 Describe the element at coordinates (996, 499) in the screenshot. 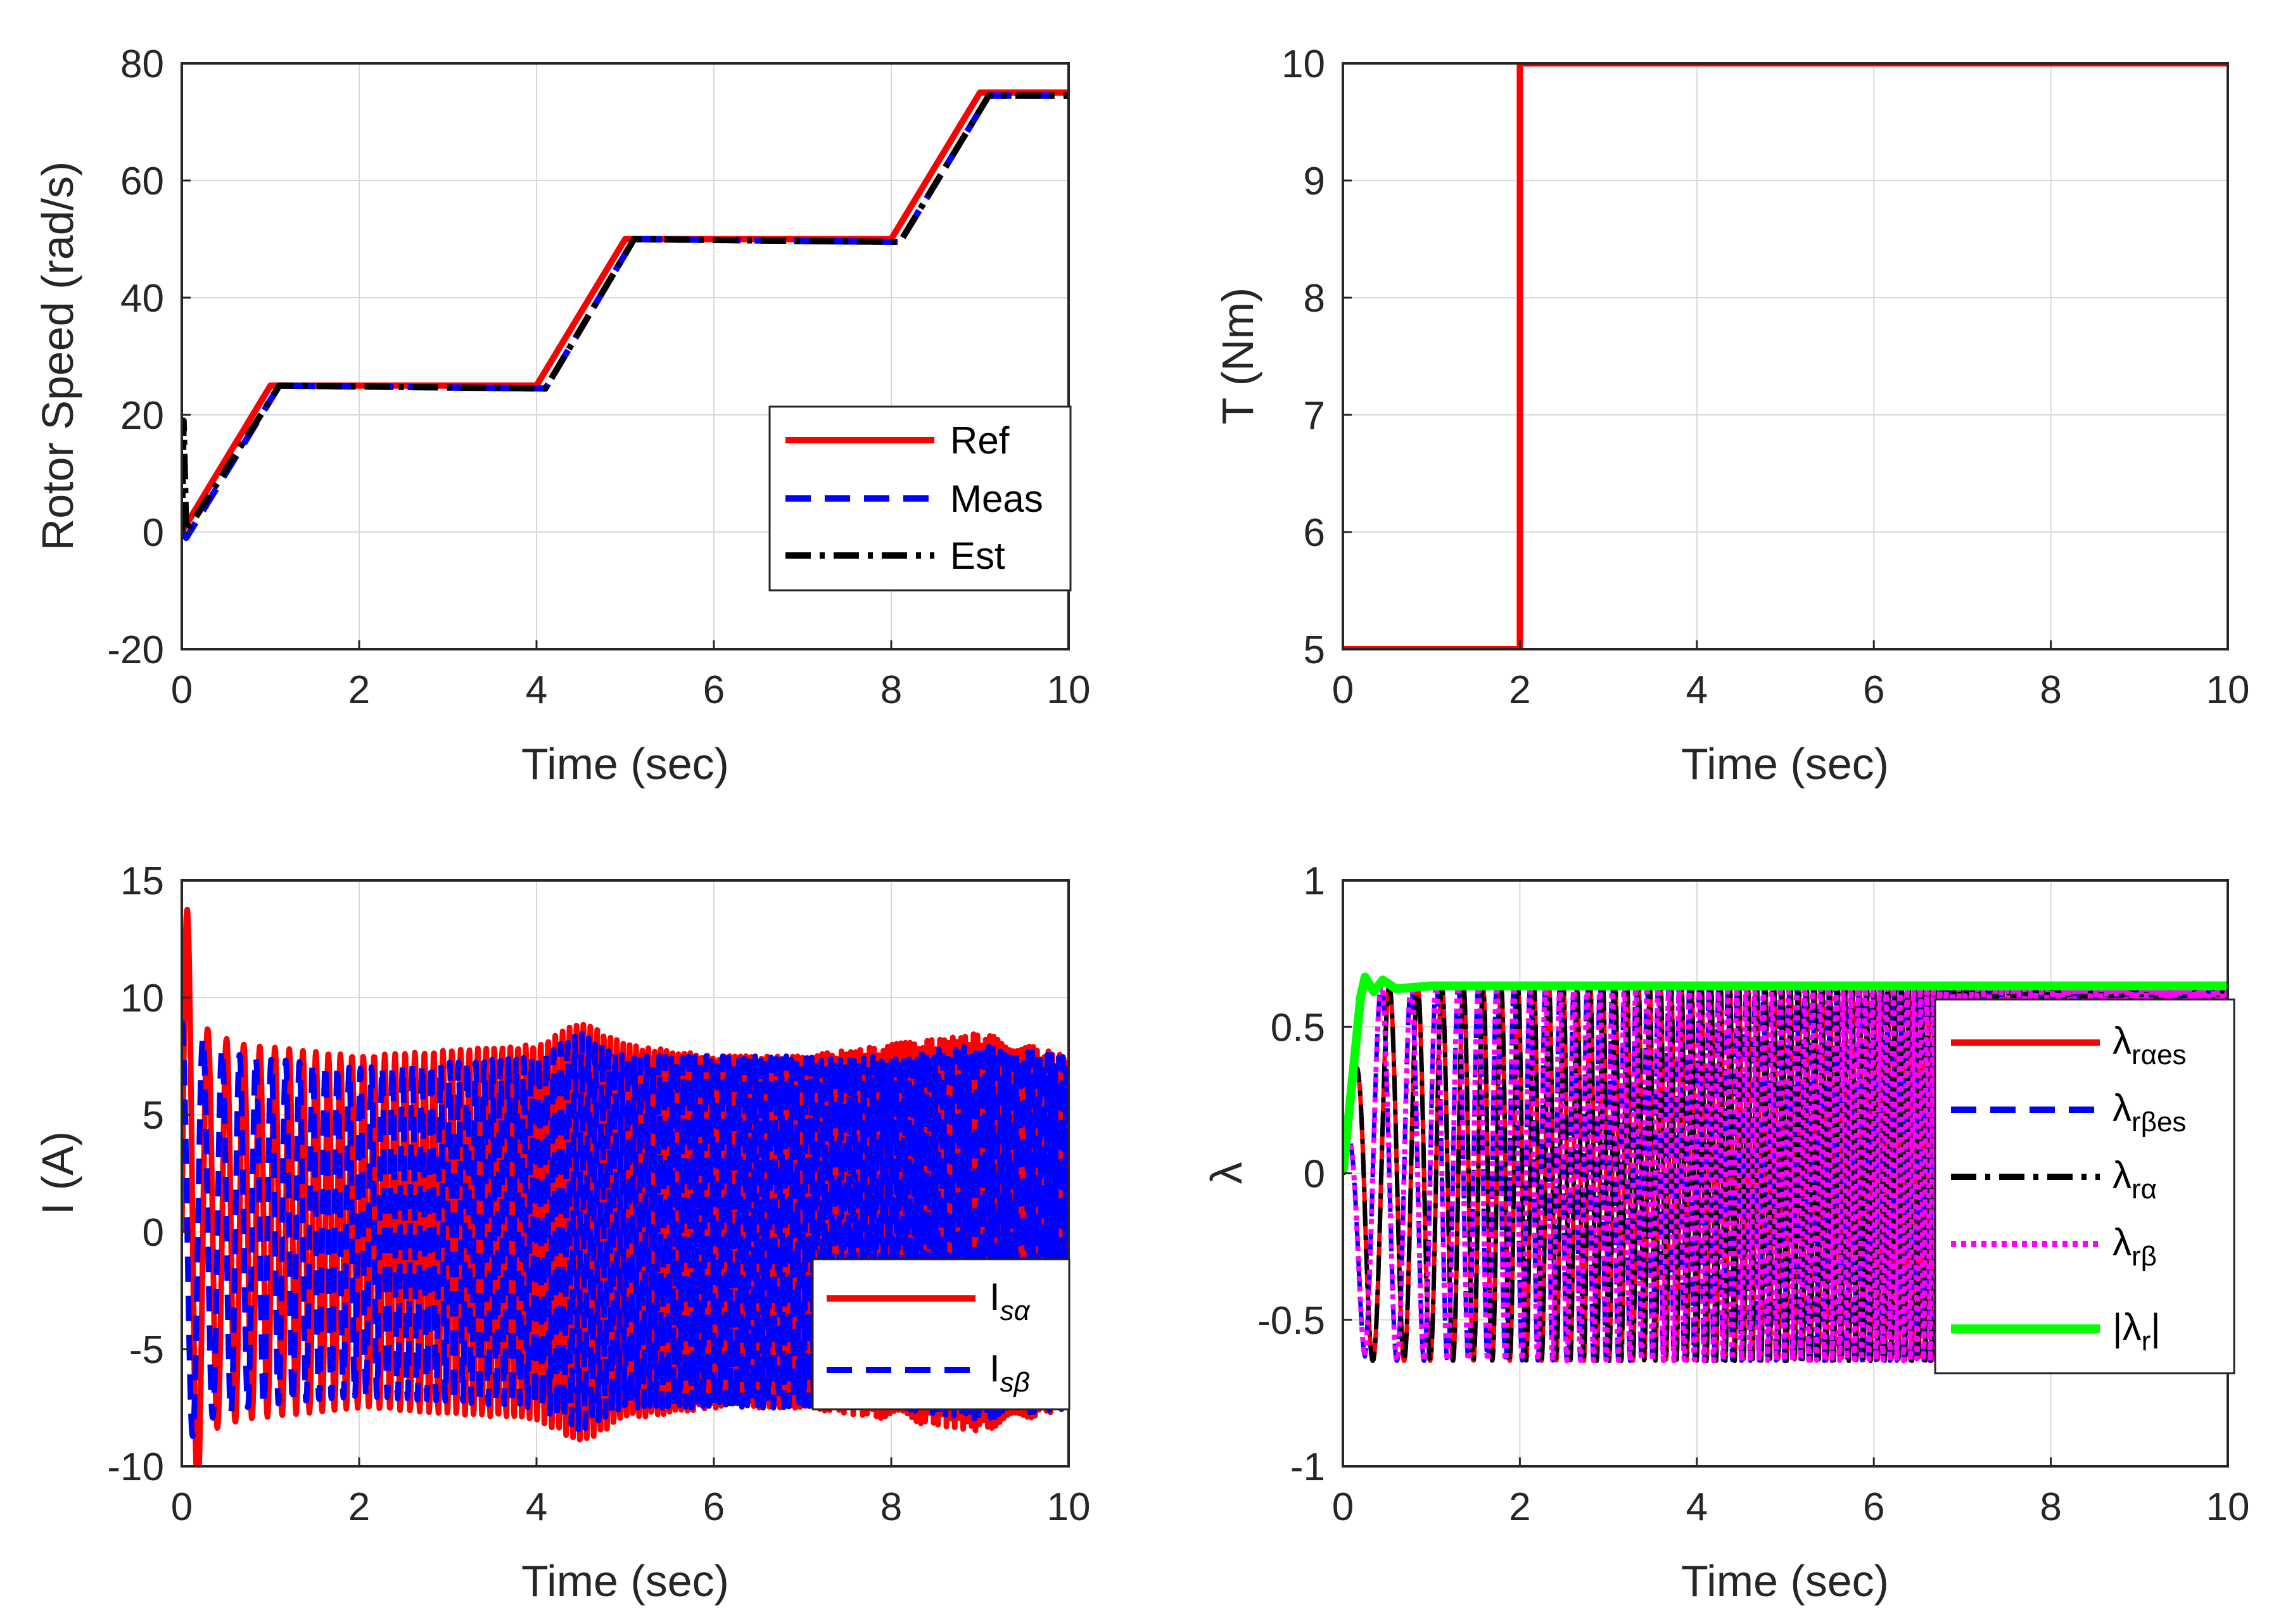

I see `legend-label-meas: Meas` at that location.